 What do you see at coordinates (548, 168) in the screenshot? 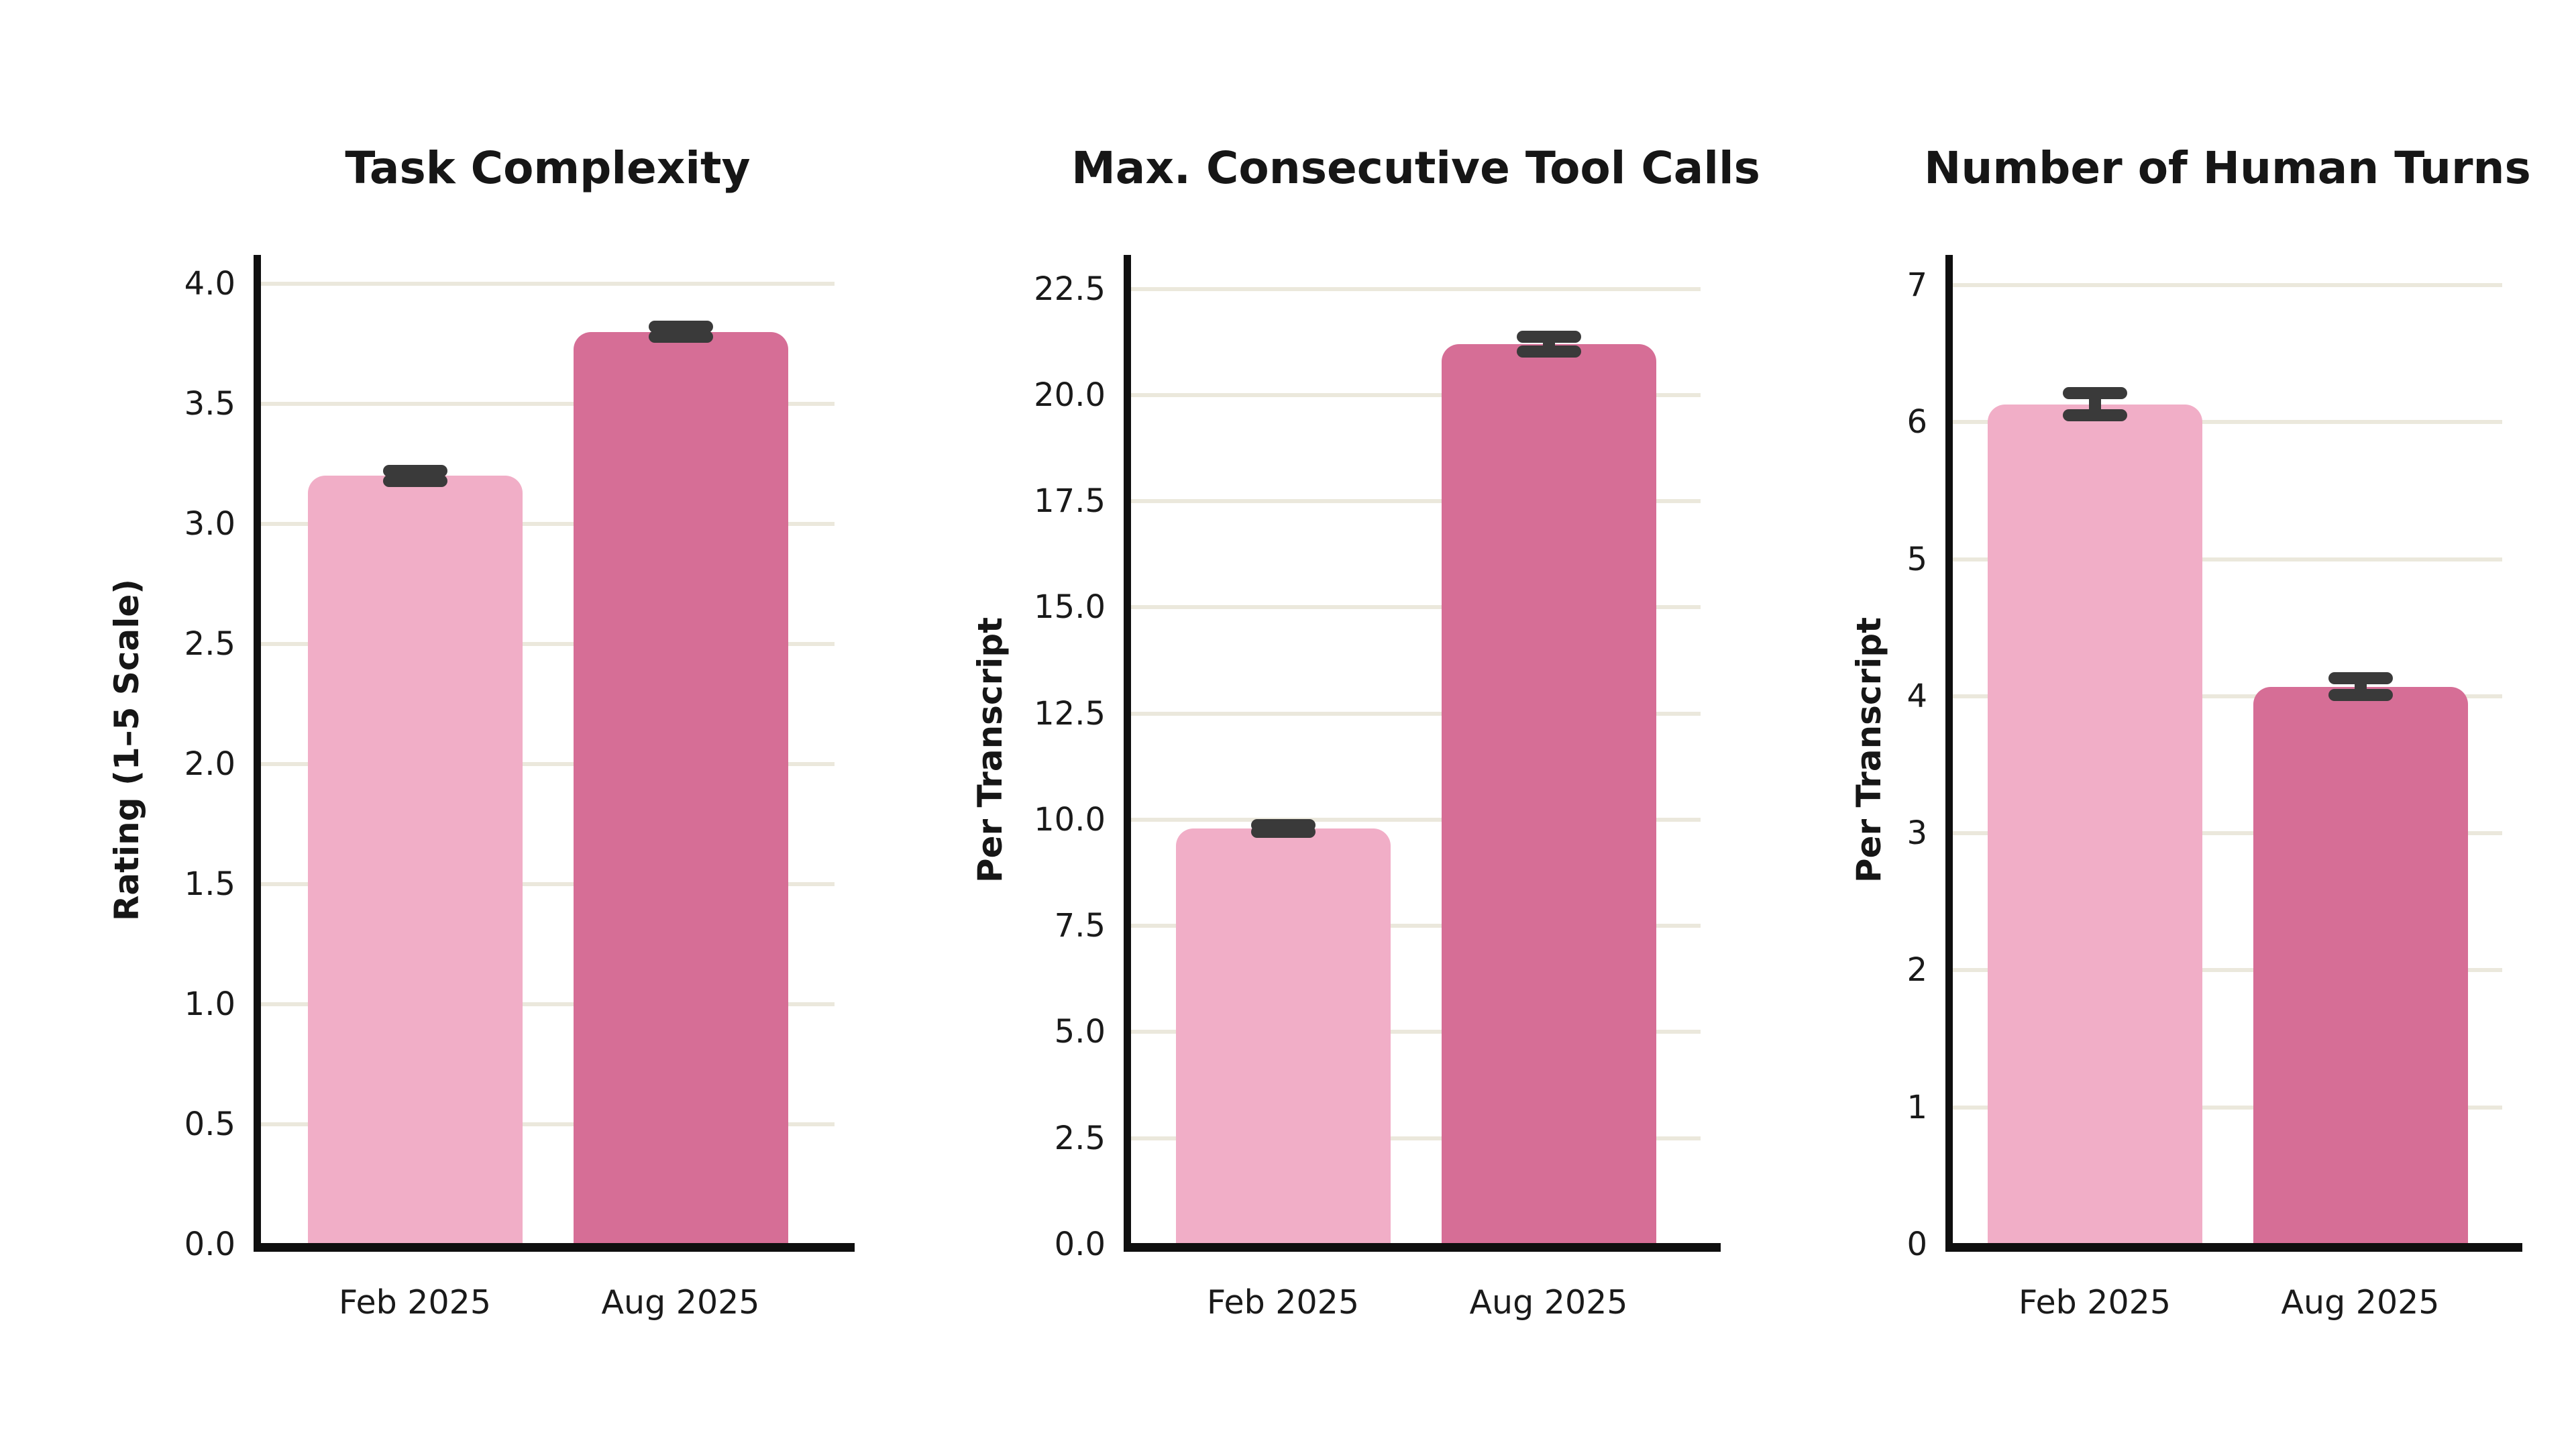
I see `chart-title: Task Complexity` at bounding box center [548, 168].